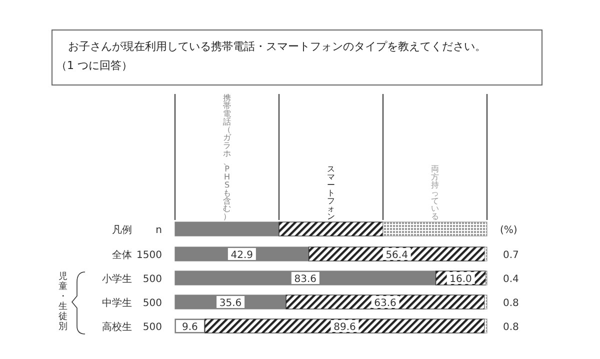 The width and height of the screenshot is (600, 359). I want to click on data-label: 56.4, so click(397, 255).